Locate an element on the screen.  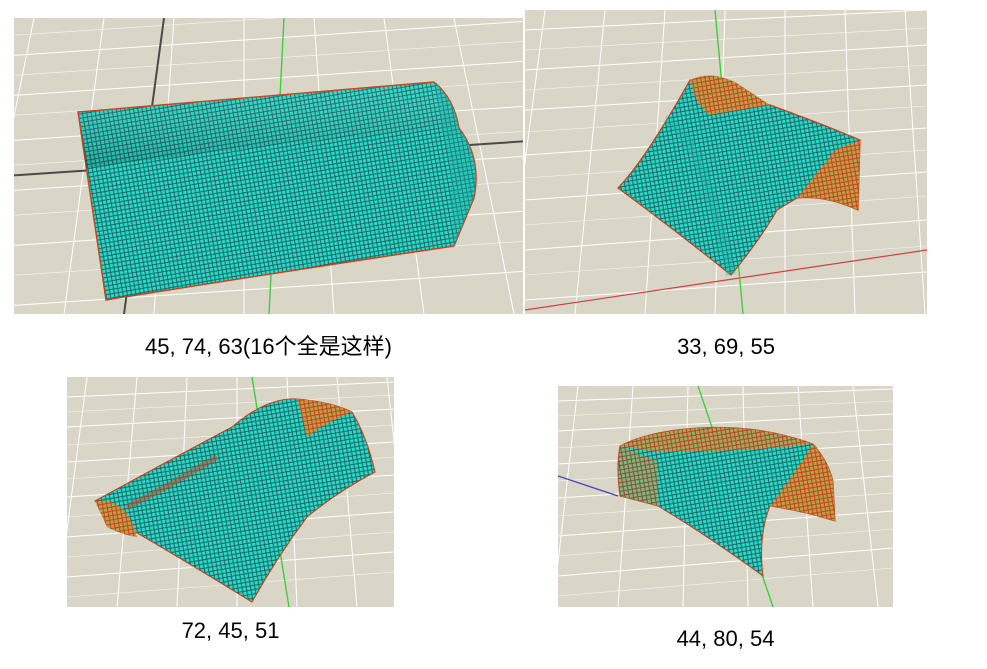
red-axis is located at coordinates (726, 280).